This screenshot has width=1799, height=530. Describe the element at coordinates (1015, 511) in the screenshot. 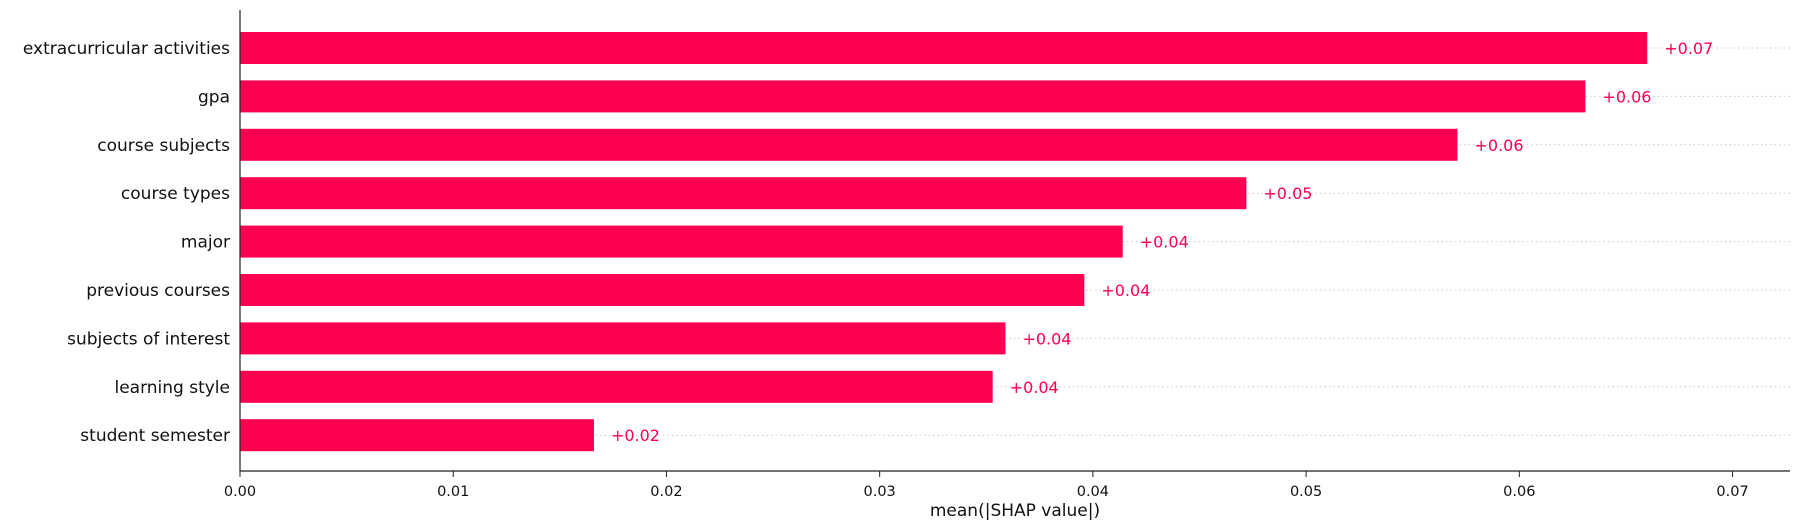

I see `x-axis-title: mean(|SHAP value|)` at that location.